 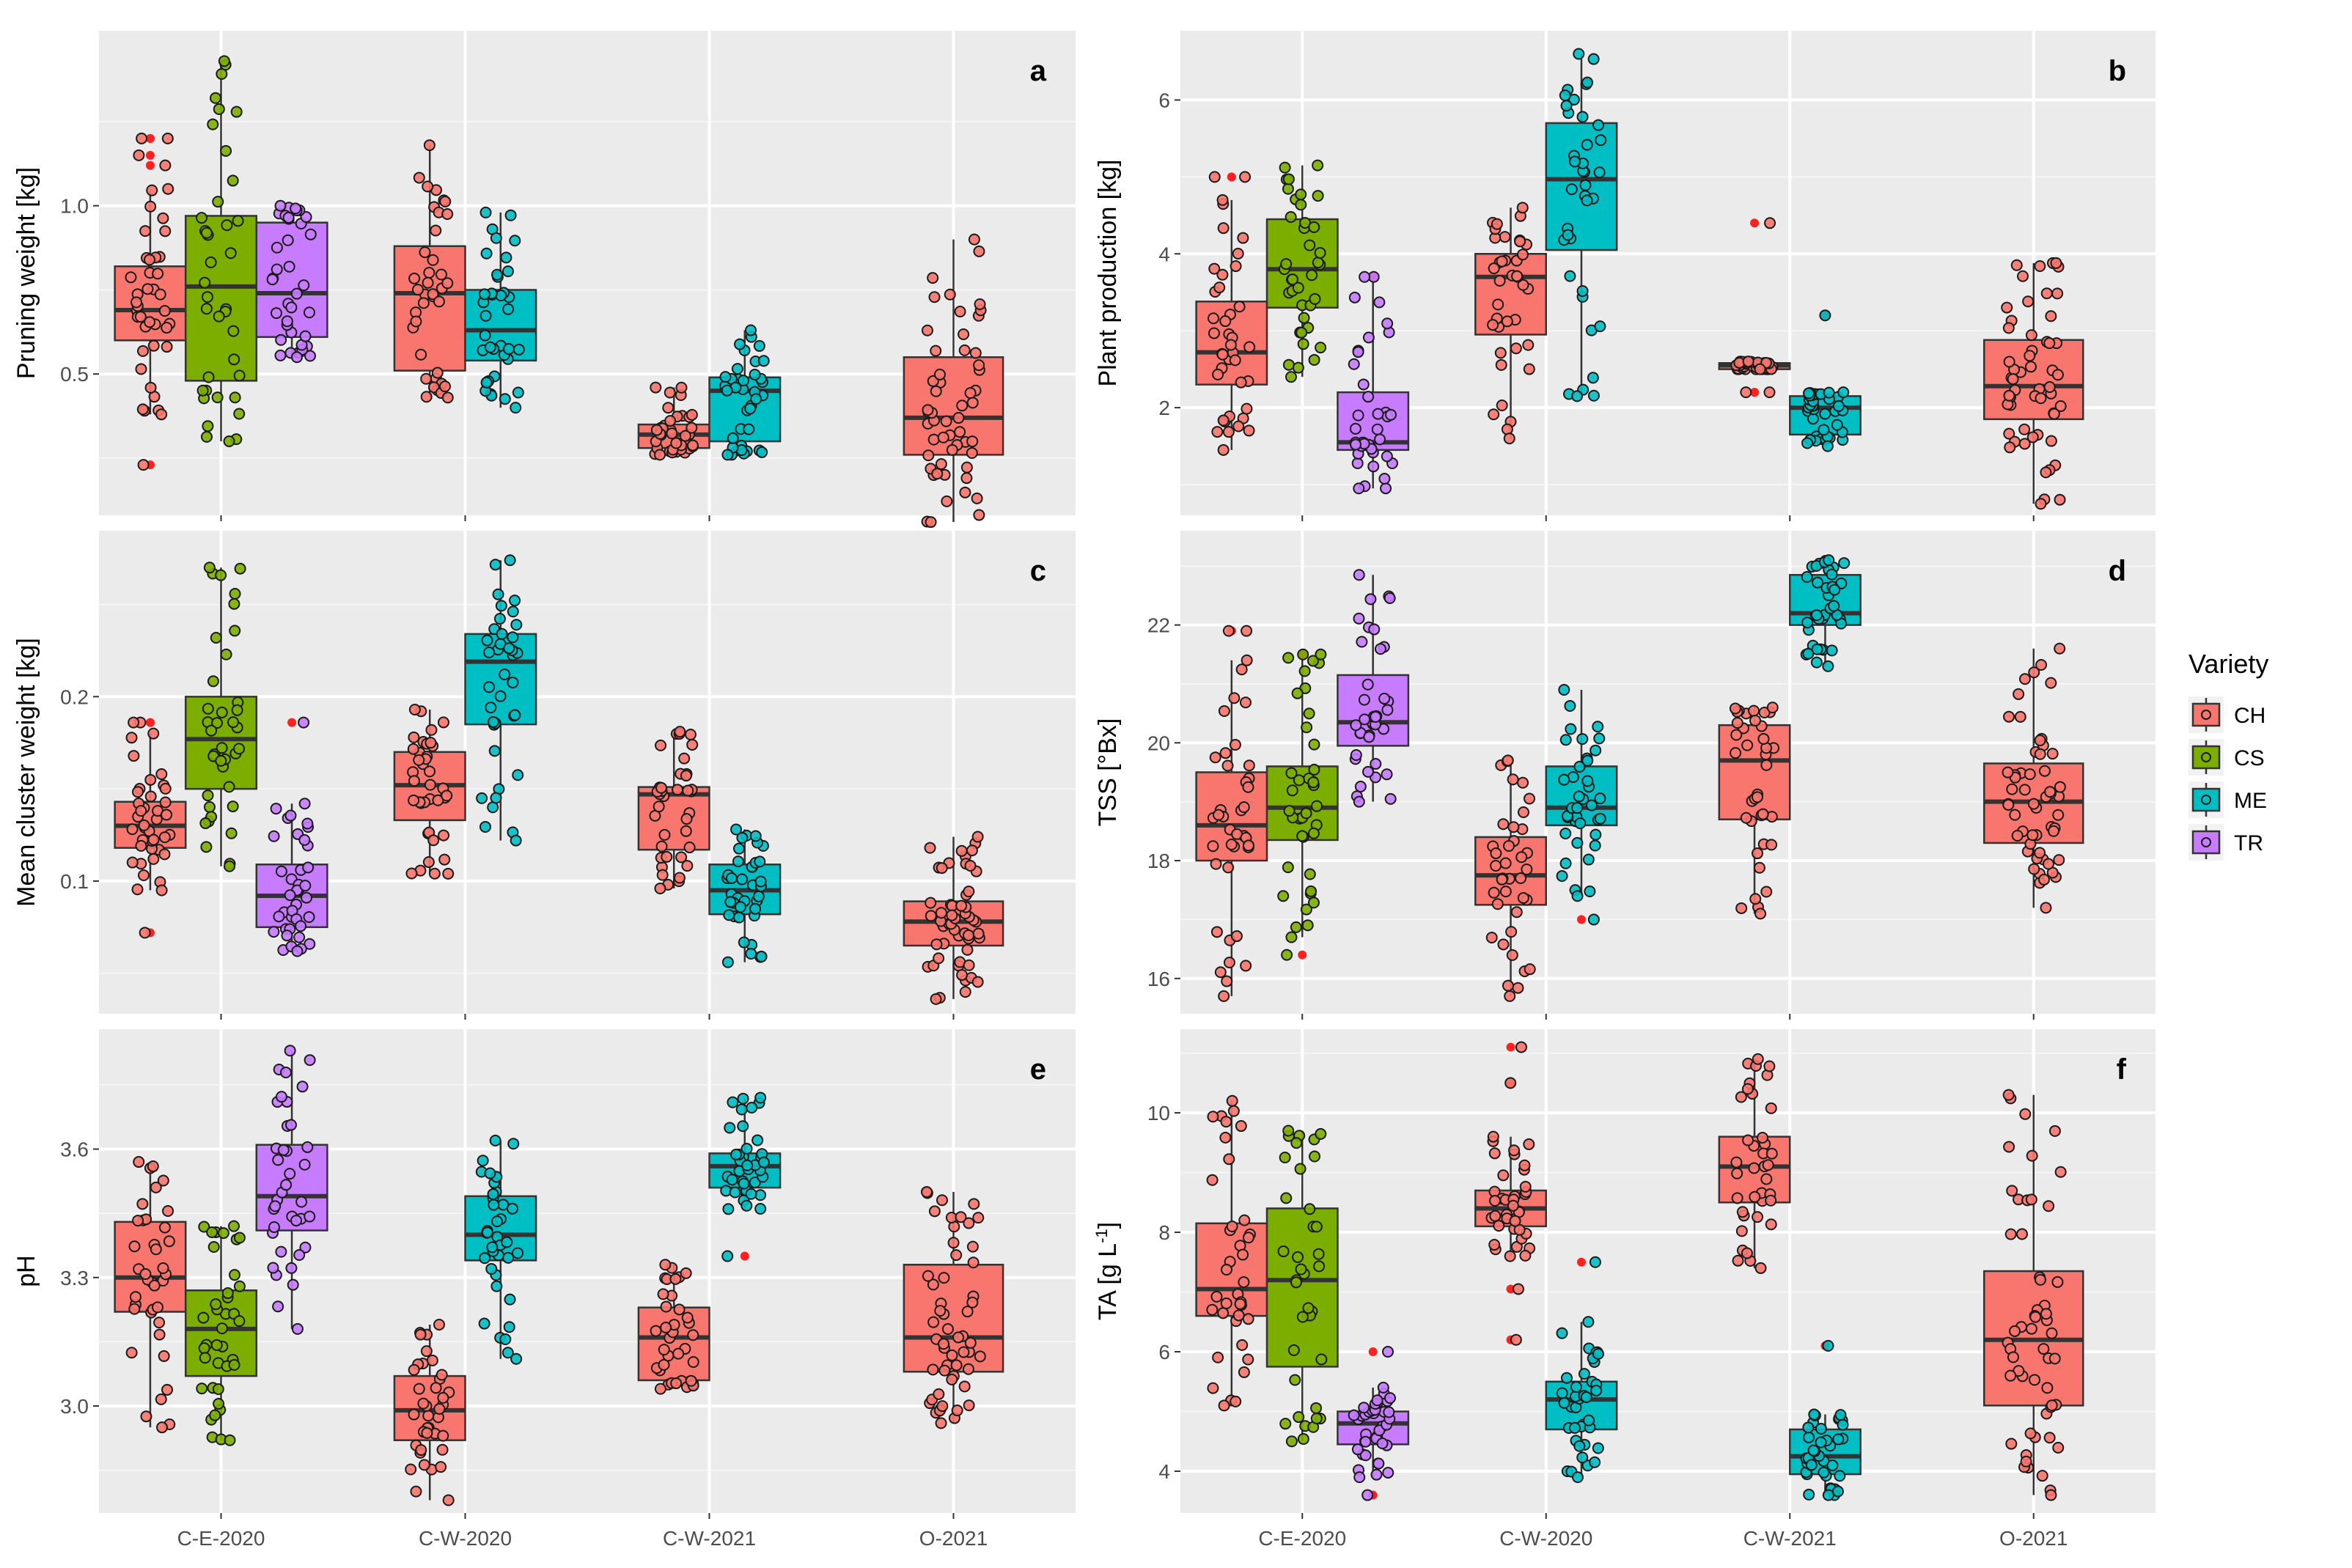 What do you see at coordinates (1158, 861) in the screenshot?
I see `y-tick-label: 18` at bounding box center [1158, 861].